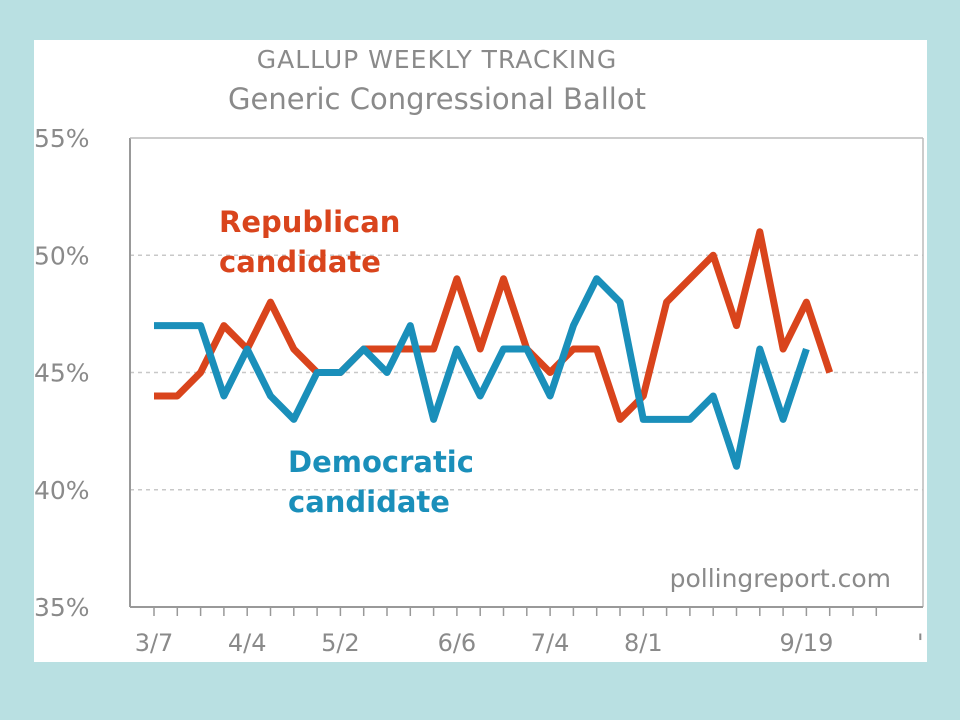 This screenshot has height=720, width=960. I want to click on credit-text: pollingreport.com, so click(780, 578).